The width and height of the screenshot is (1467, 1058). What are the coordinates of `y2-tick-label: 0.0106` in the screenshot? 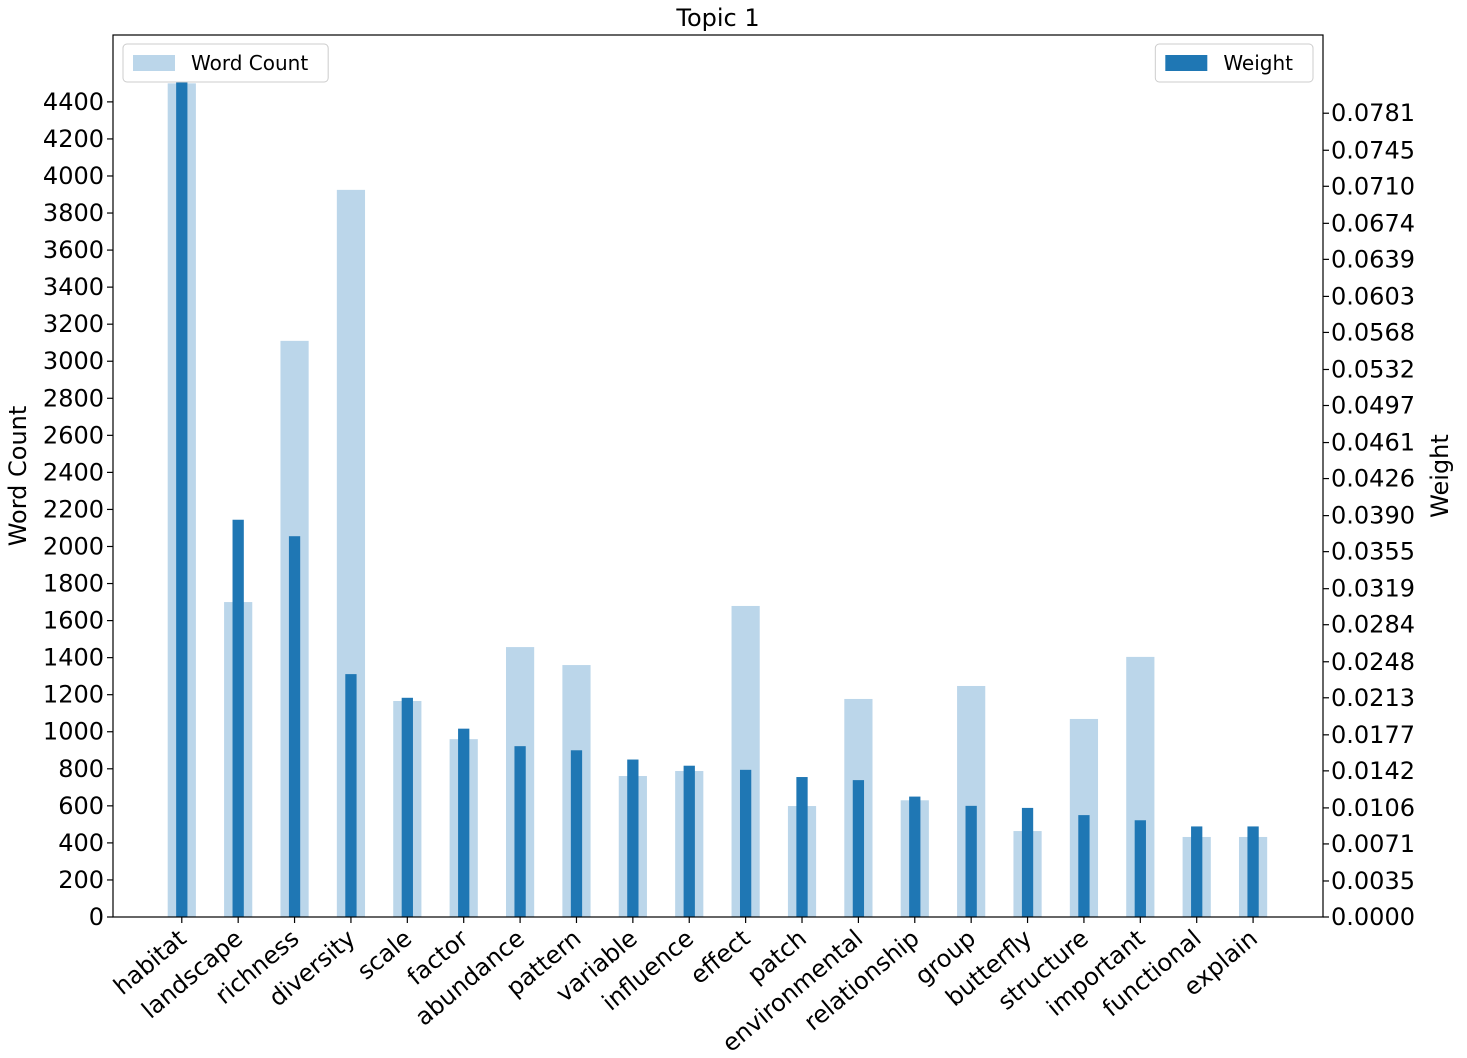 It's located at (1373, 808).